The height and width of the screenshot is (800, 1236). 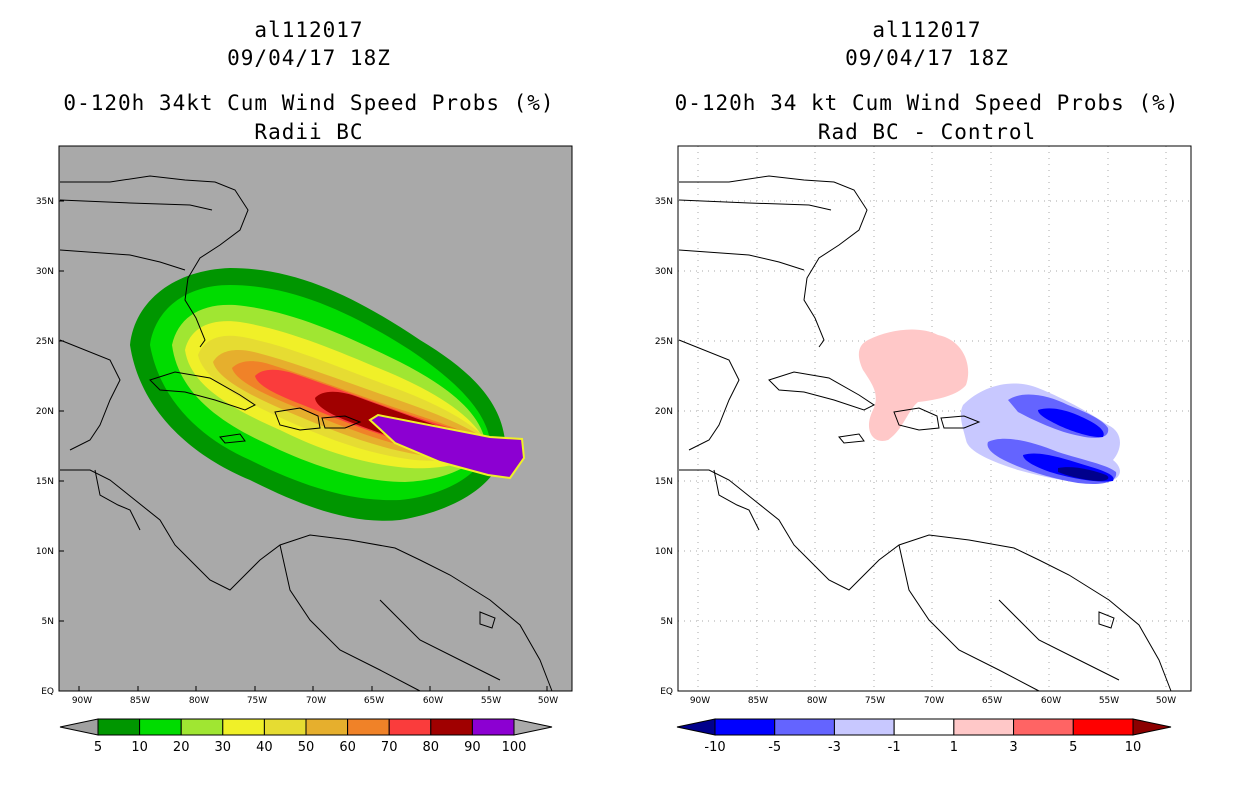 What do you see at coordinates (927, 103) in the screenshot?
I see `right-title: 0-120h 34 kt Cum Wind Speed Probs (%)` at bounding box center [927, 103].